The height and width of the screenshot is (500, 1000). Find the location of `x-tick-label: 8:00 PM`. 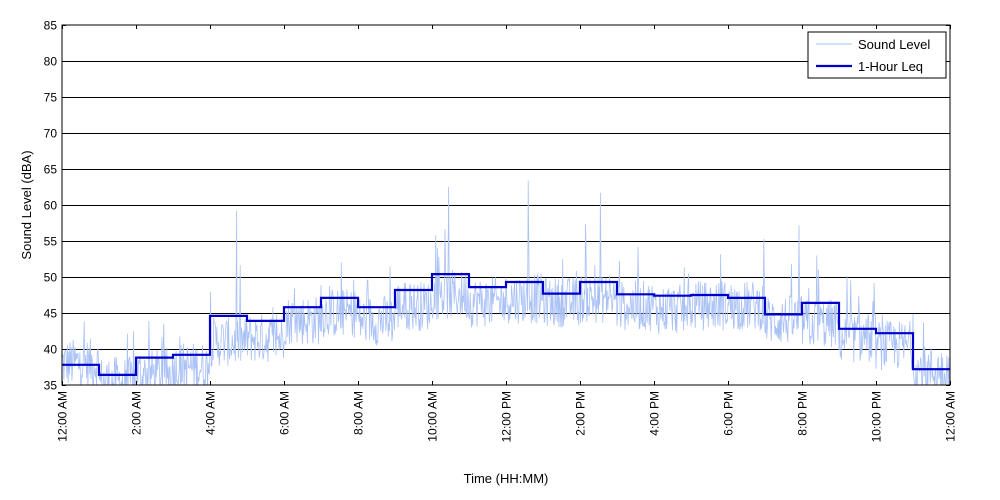

x-tick-label: 8:00 PM is located at coordinates (803, 413).